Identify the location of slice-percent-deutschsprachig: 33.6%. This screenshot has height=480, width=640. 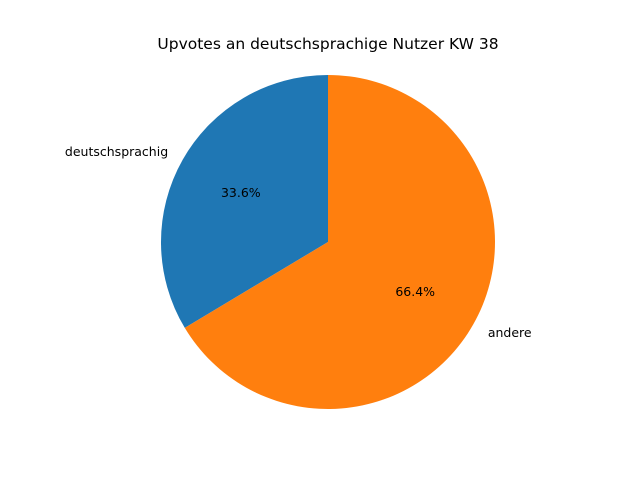
(241, 192).